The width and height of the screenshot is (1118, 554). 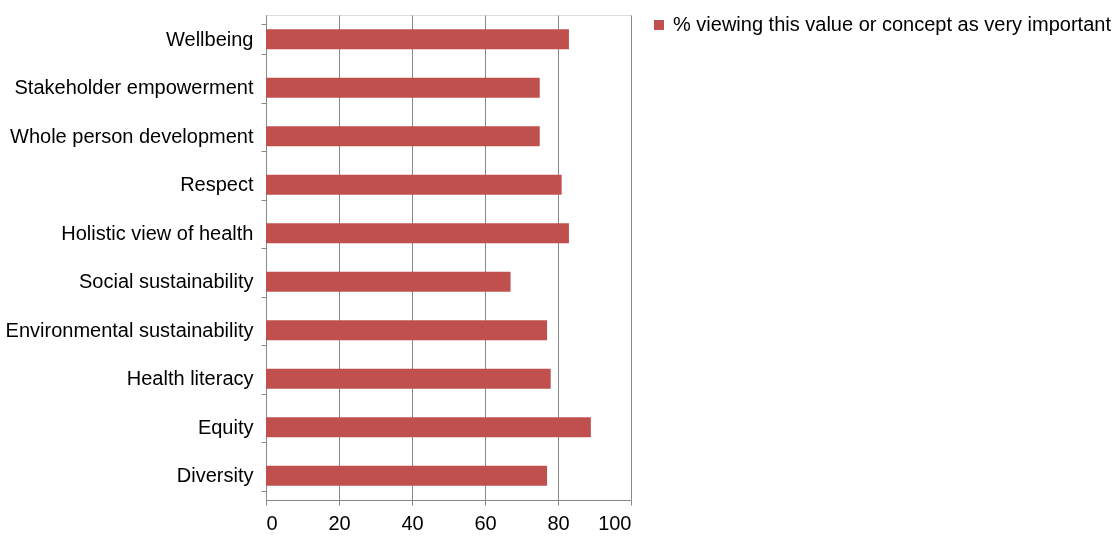 What do you see at coordinates (485, 522) in the screenshot?
I see `x-tick-label: 60` at bounding box center [485, 522].